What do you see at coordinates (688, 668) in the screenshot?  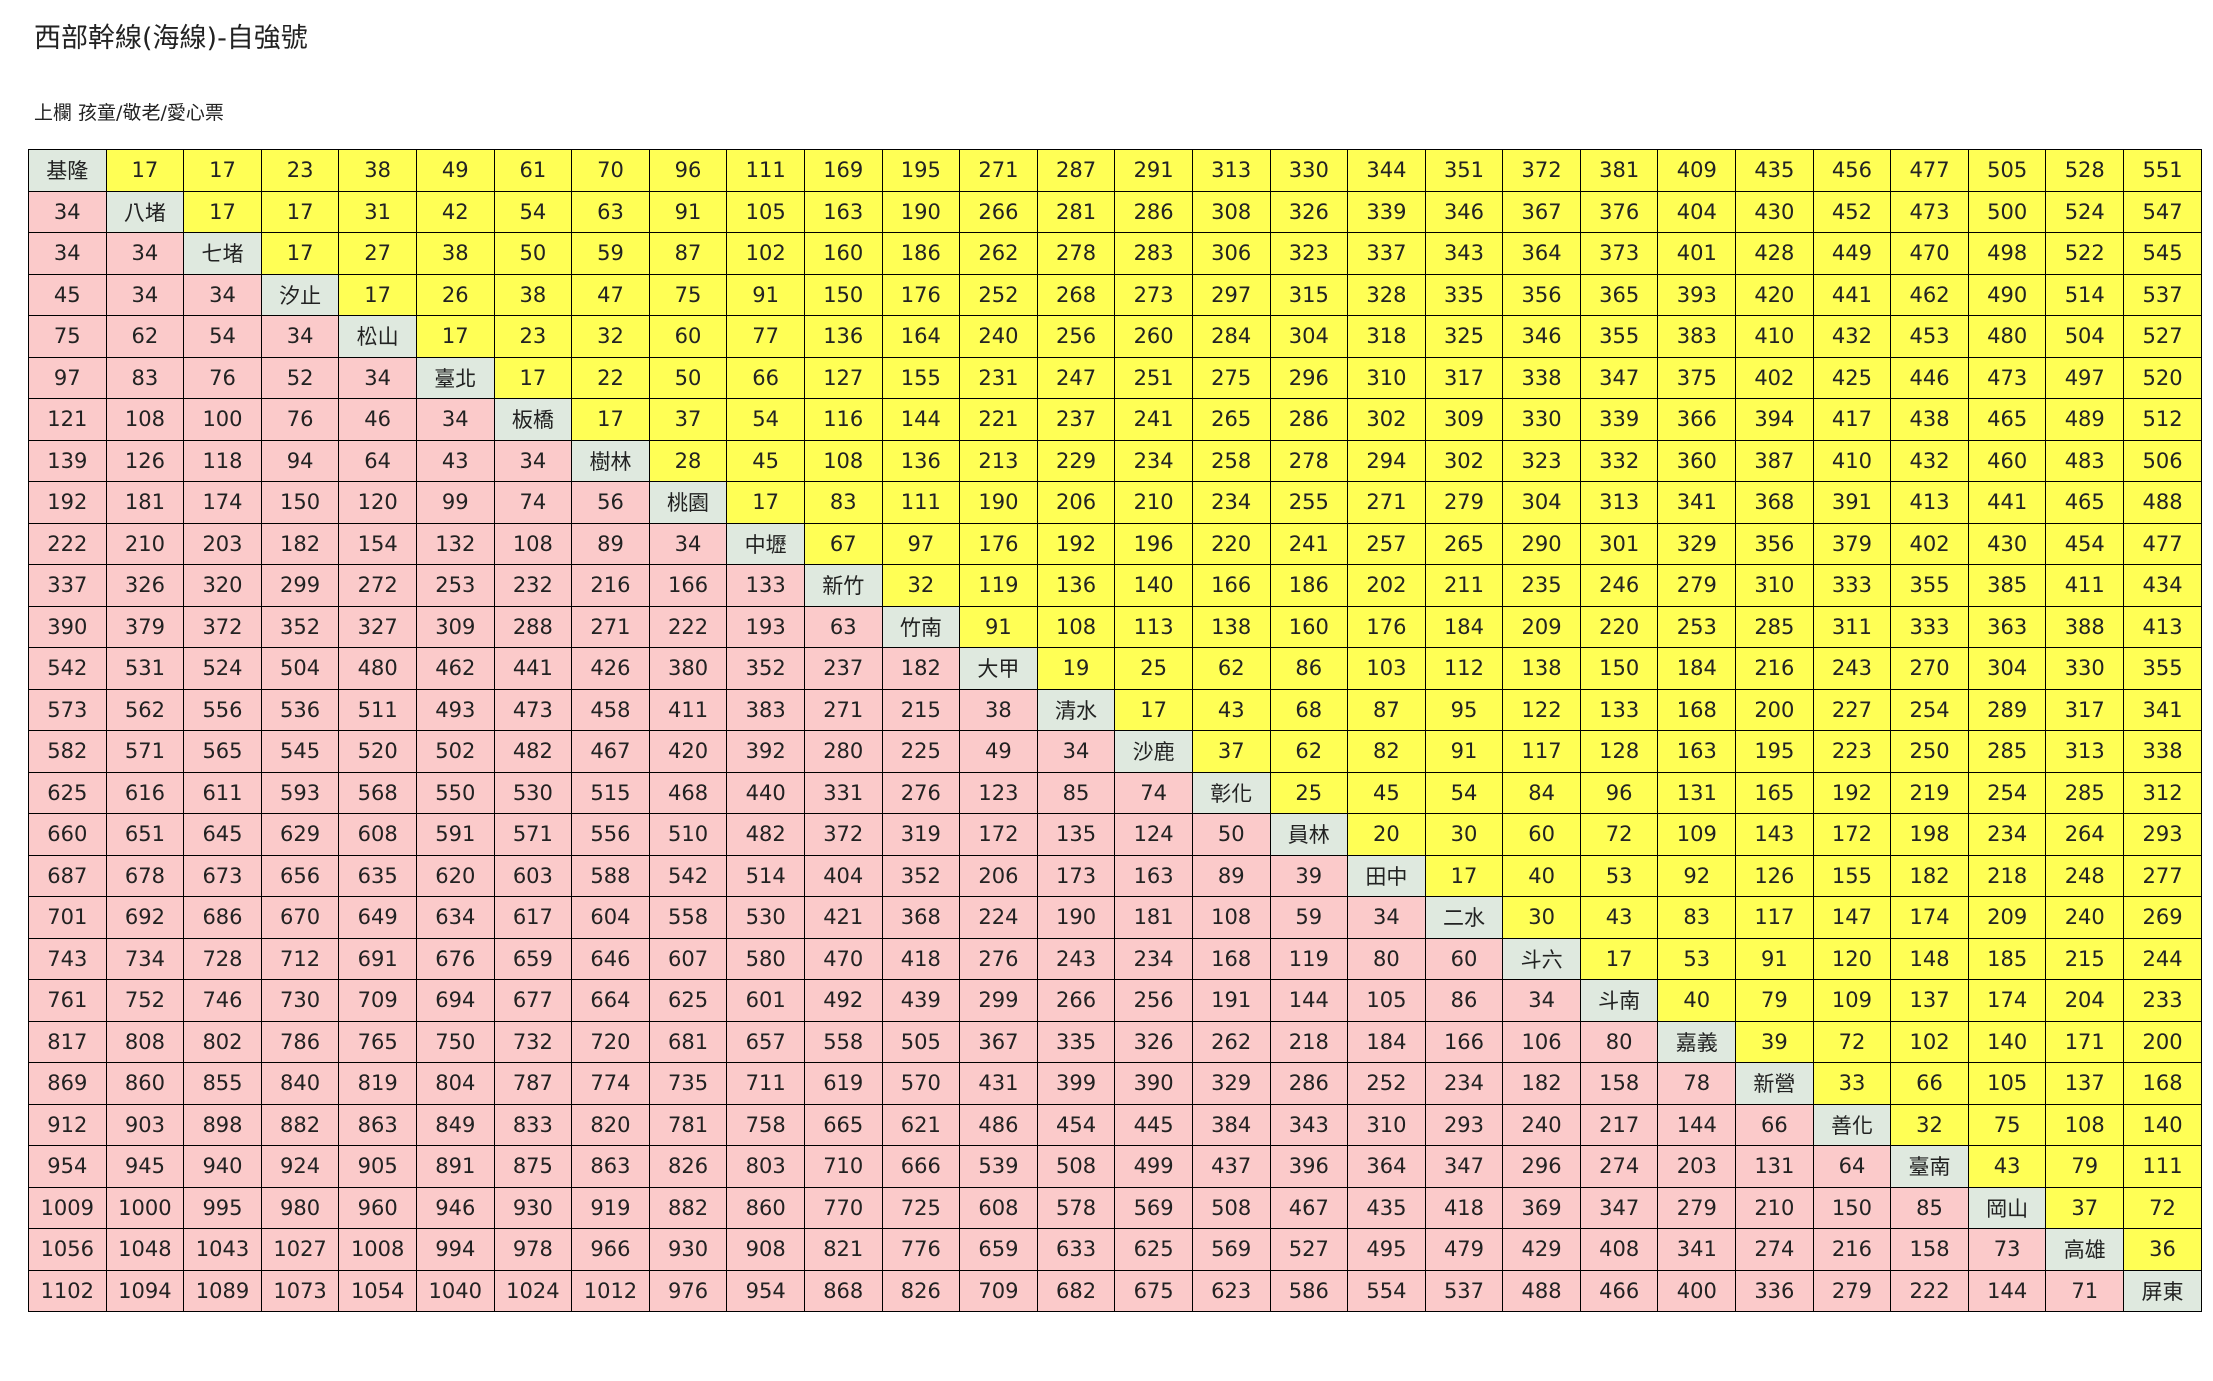 I see `fare-cell: 380` at bounding box center [688, 668].